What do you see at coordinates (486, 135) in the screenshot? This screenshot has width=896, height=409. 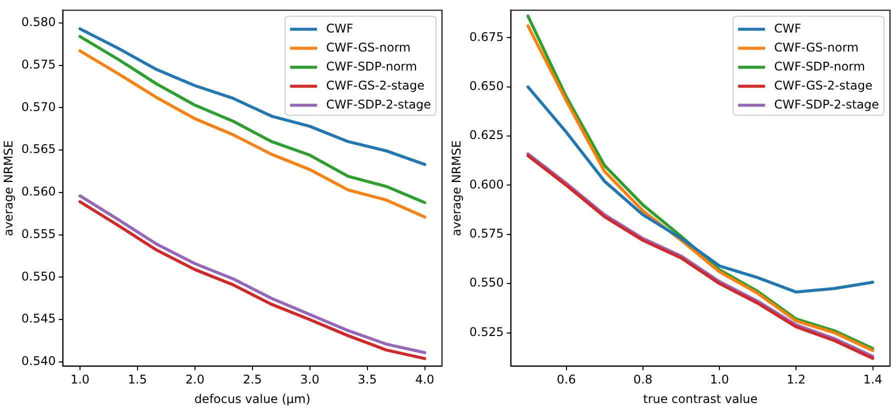 I see `y-tick-label: 0.625` at bounding box center [486, 135].